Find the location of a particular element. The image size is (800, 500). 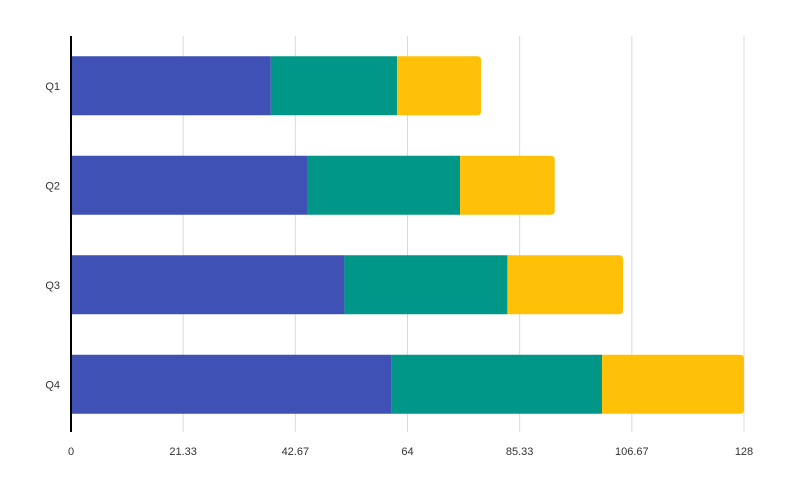

bar-segment-q2-s2 is located at coordinates (384, 185).